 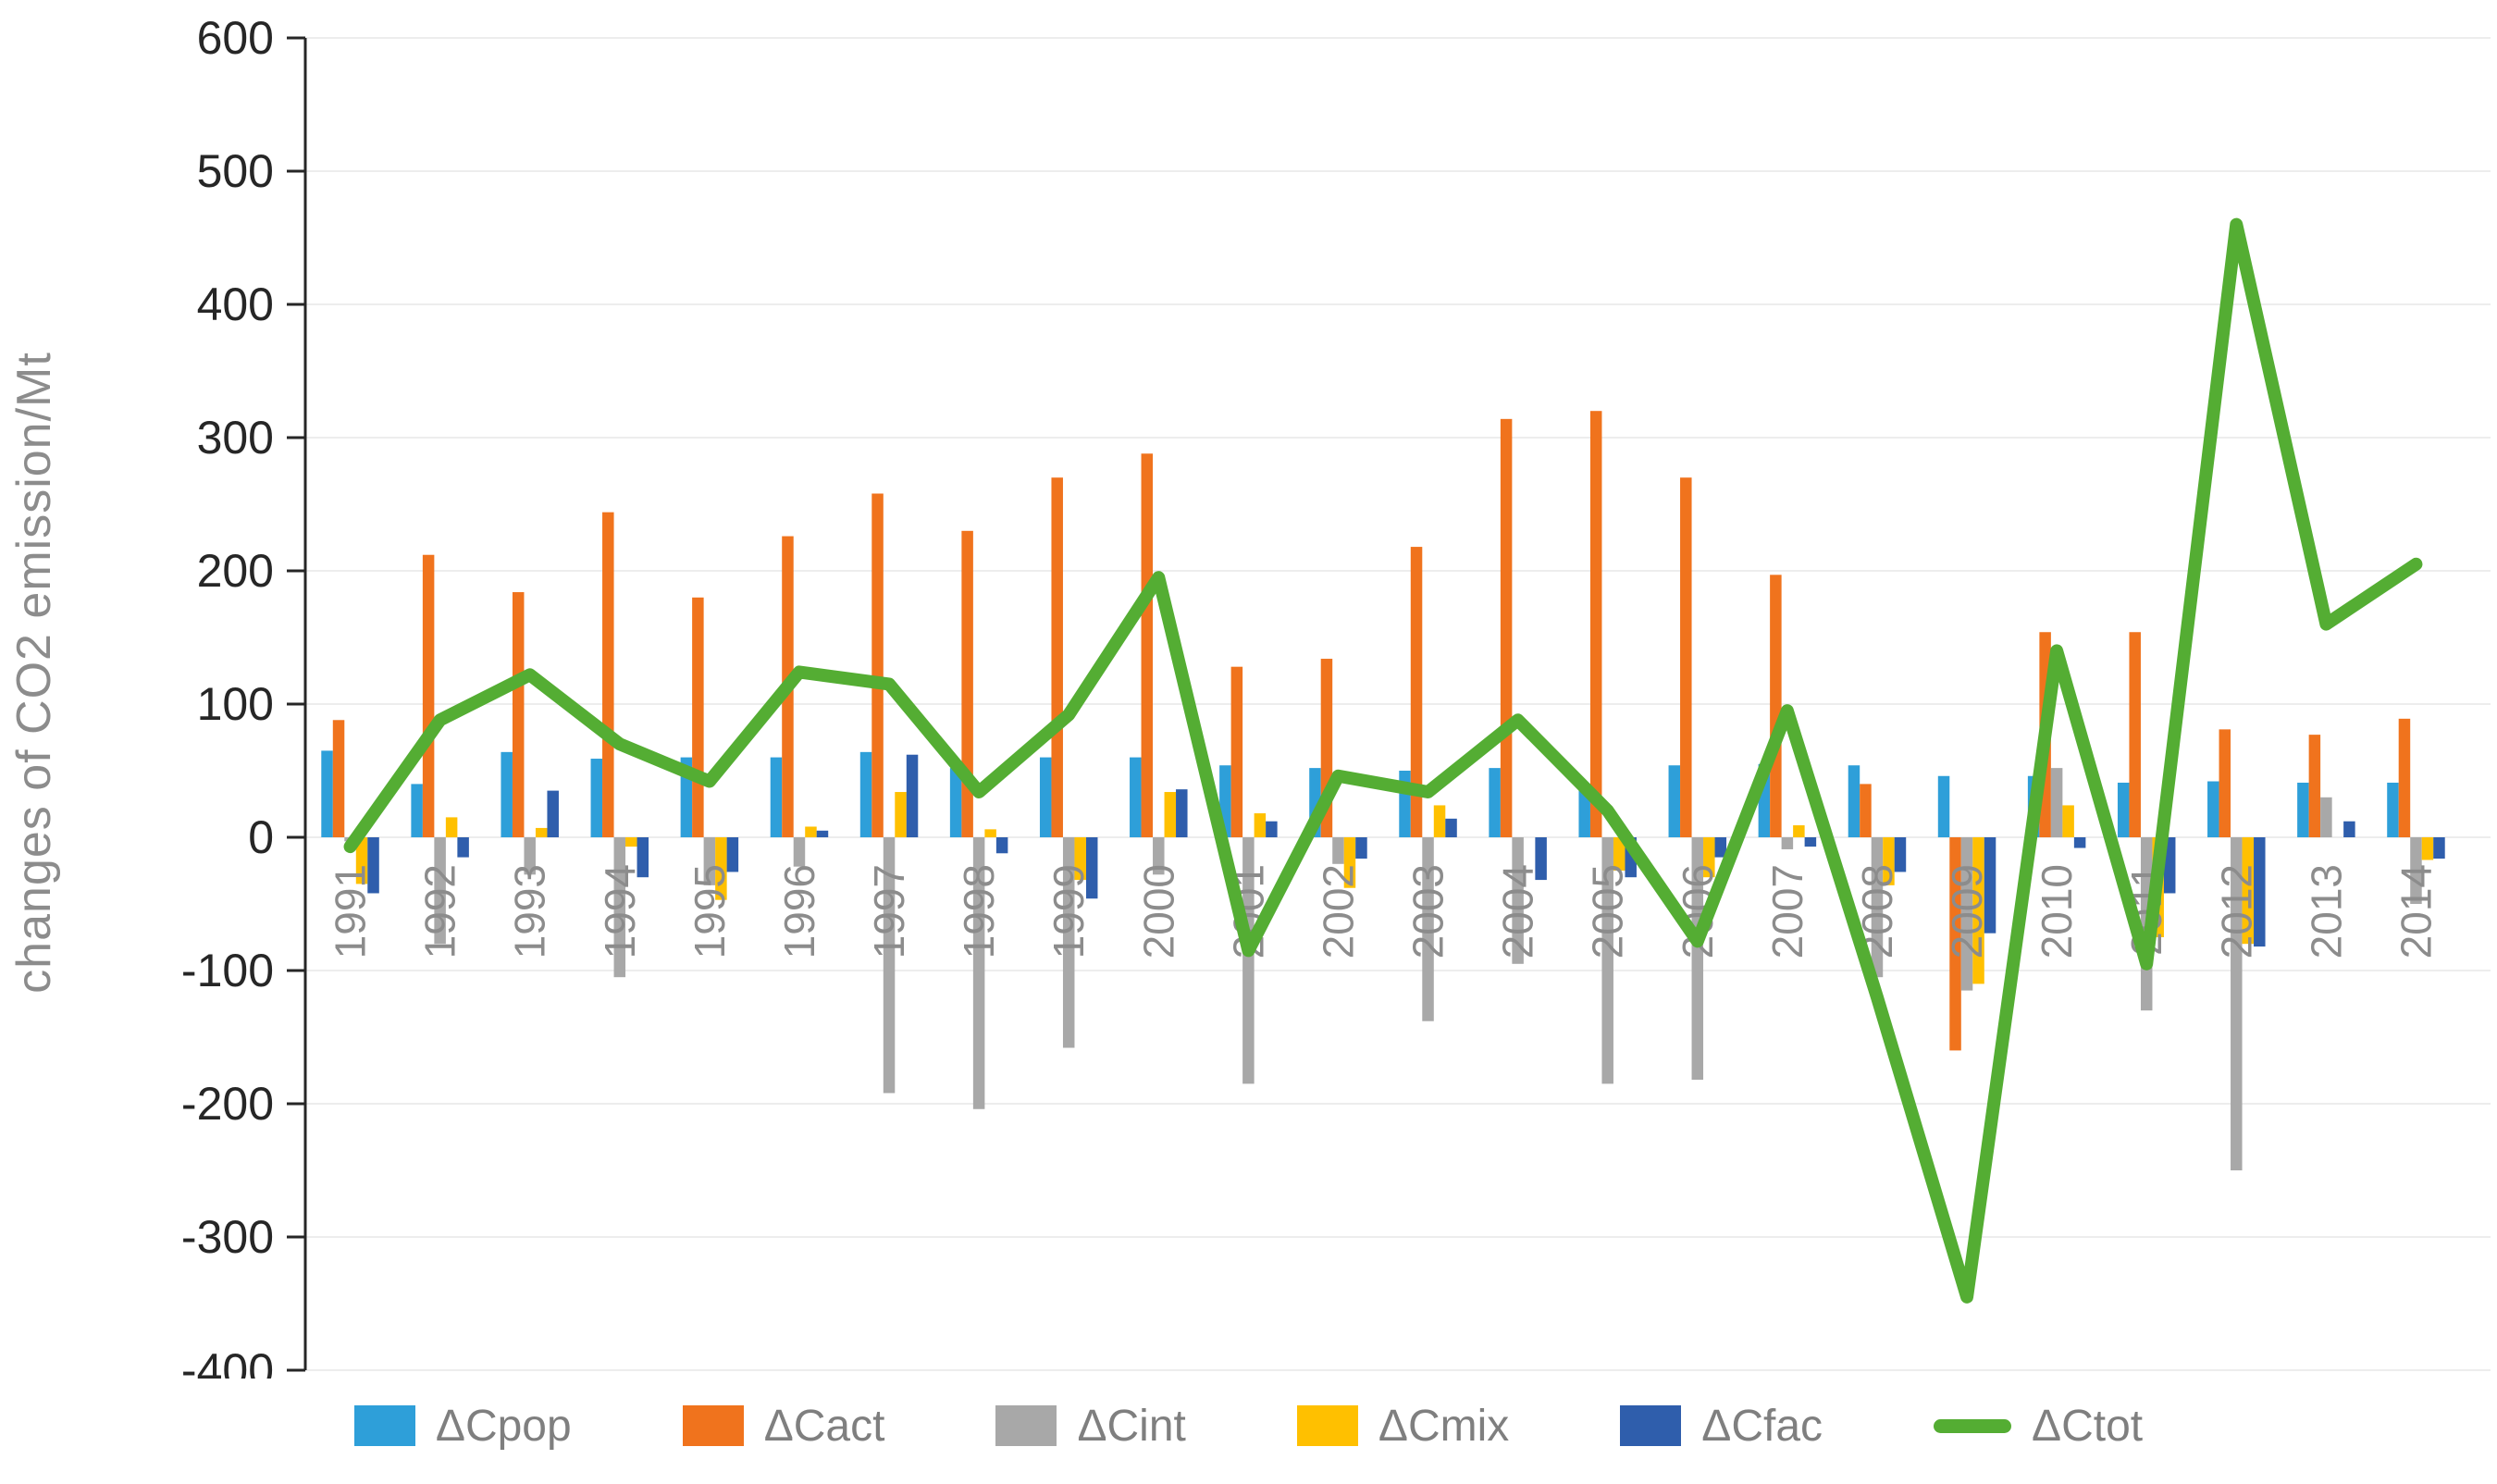 What do you see at coordinates (1686, 657) in the screenshot?
I see `bar-ΔCact-2006` at bounding box center [1686, 657].